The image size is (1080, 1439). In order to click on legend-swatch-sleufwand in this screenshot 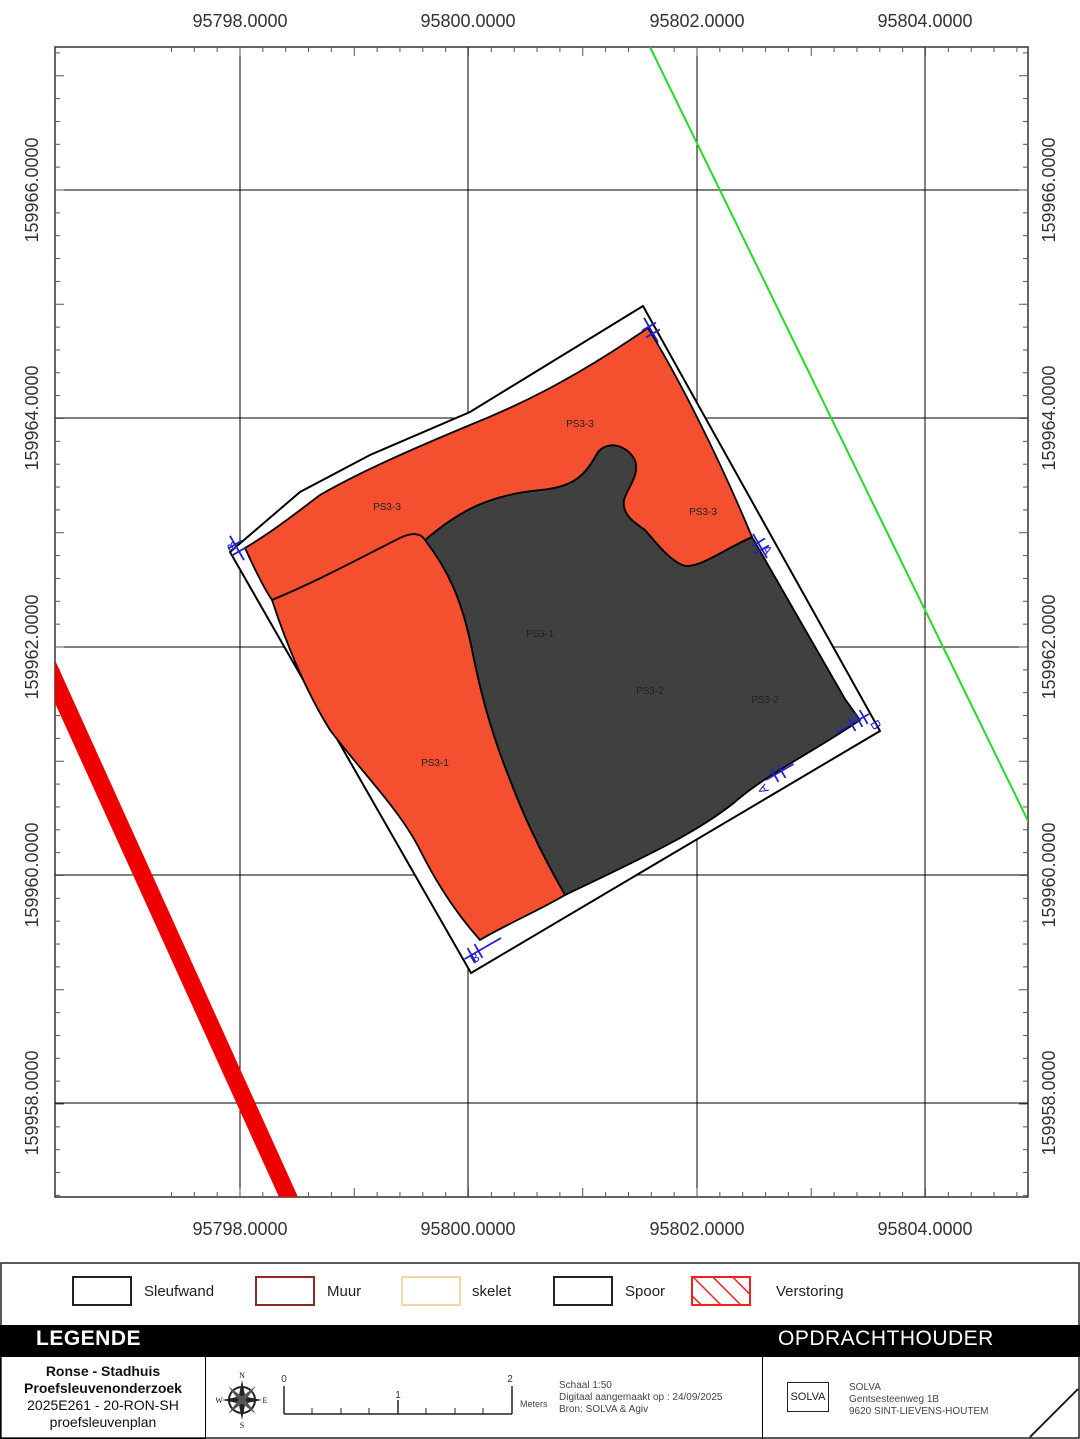, I will do `click(102, 1291)`.